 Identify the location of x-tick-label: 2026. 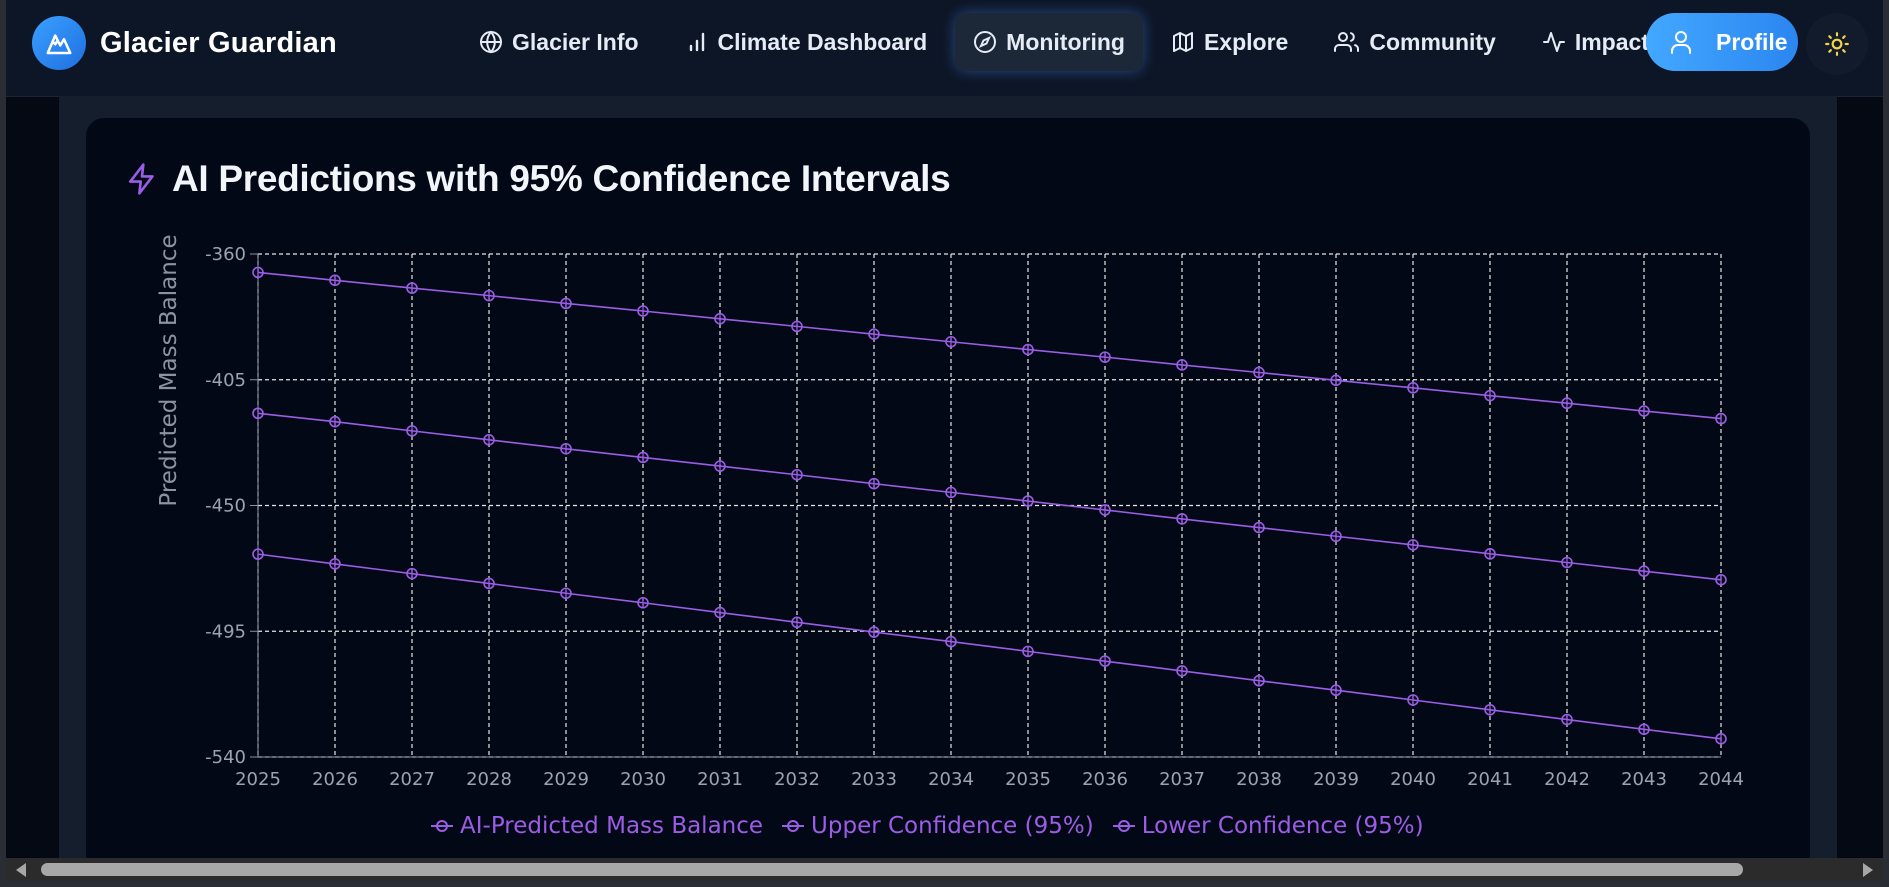
(335, 779).